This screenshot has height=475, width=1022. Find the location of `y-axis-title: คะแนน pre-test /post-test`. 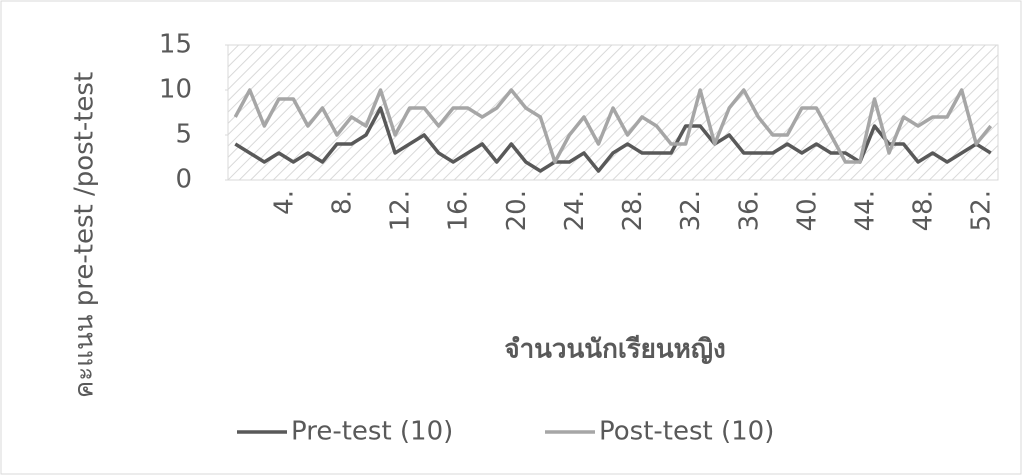

y-axis-title: คะแนน pre-test /post-test is located at coordinates (85, 235).